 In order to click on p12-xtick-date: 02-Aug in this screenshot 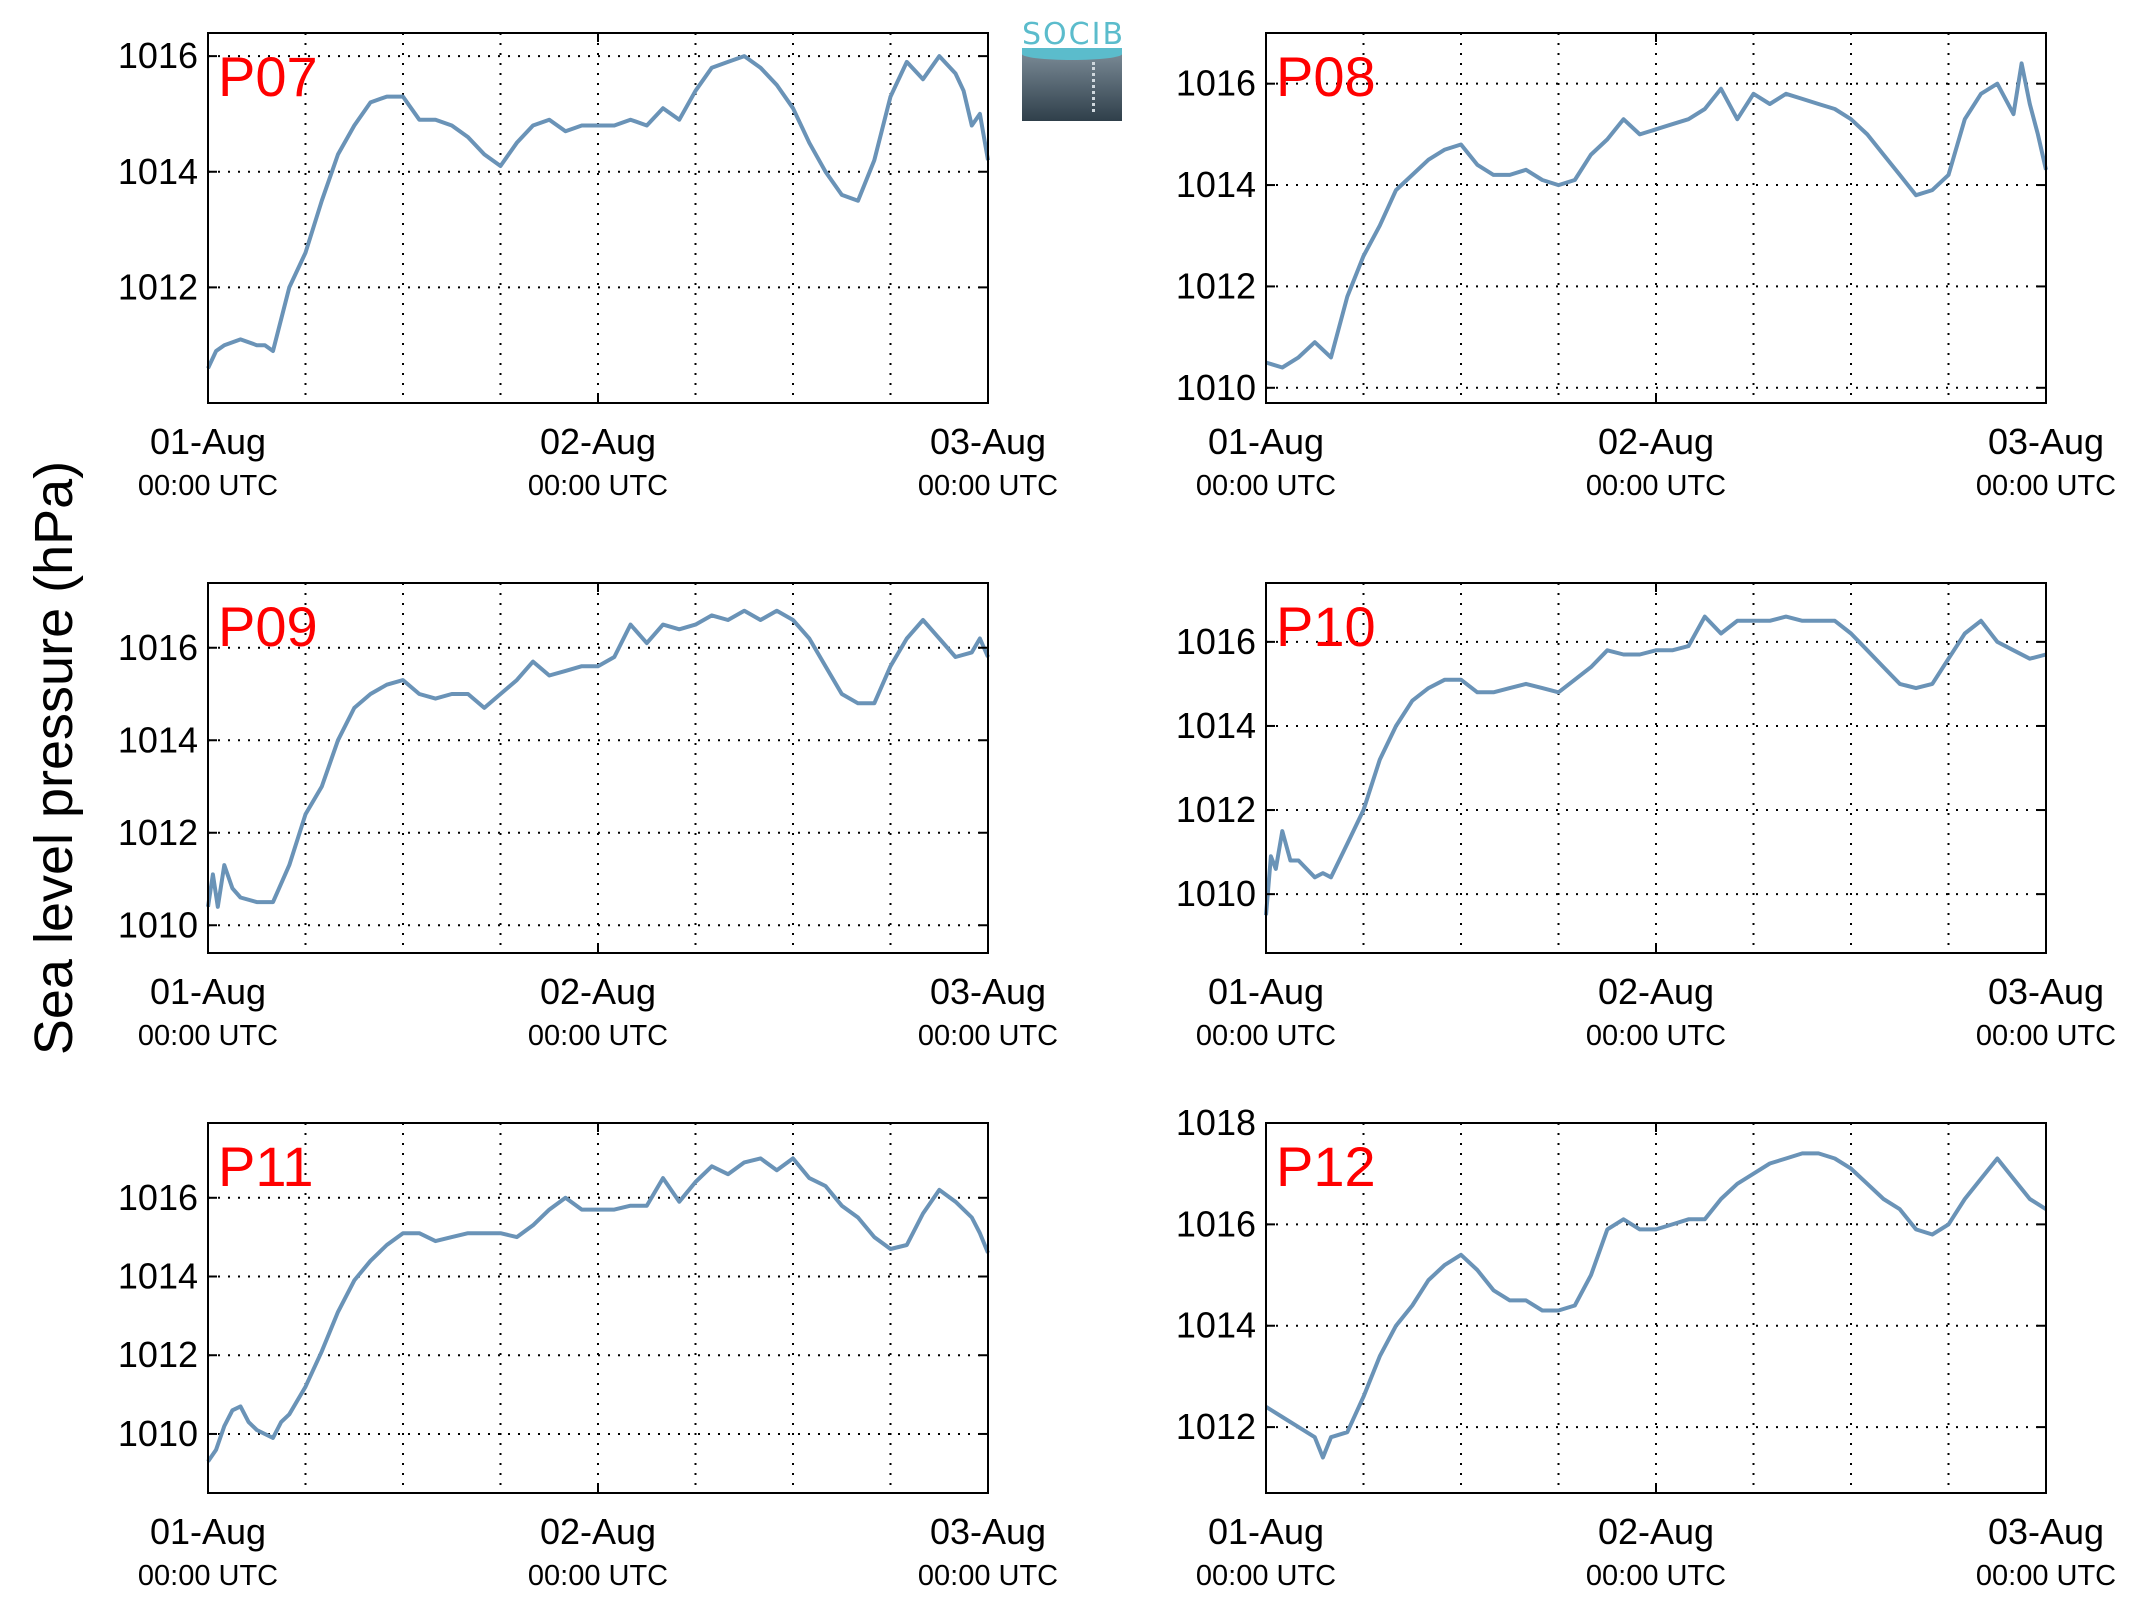, I will do `click(1656, 1531)`.